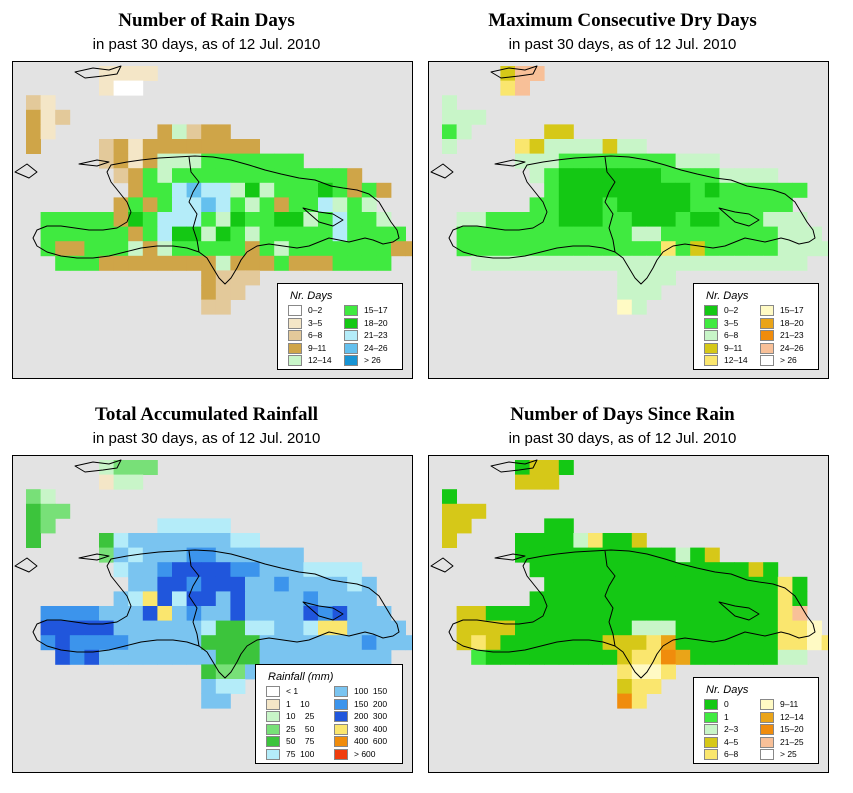  Describe the element at coordinates (792, 322) in the screenshot. I see `legend-label: 18–20` at that location.